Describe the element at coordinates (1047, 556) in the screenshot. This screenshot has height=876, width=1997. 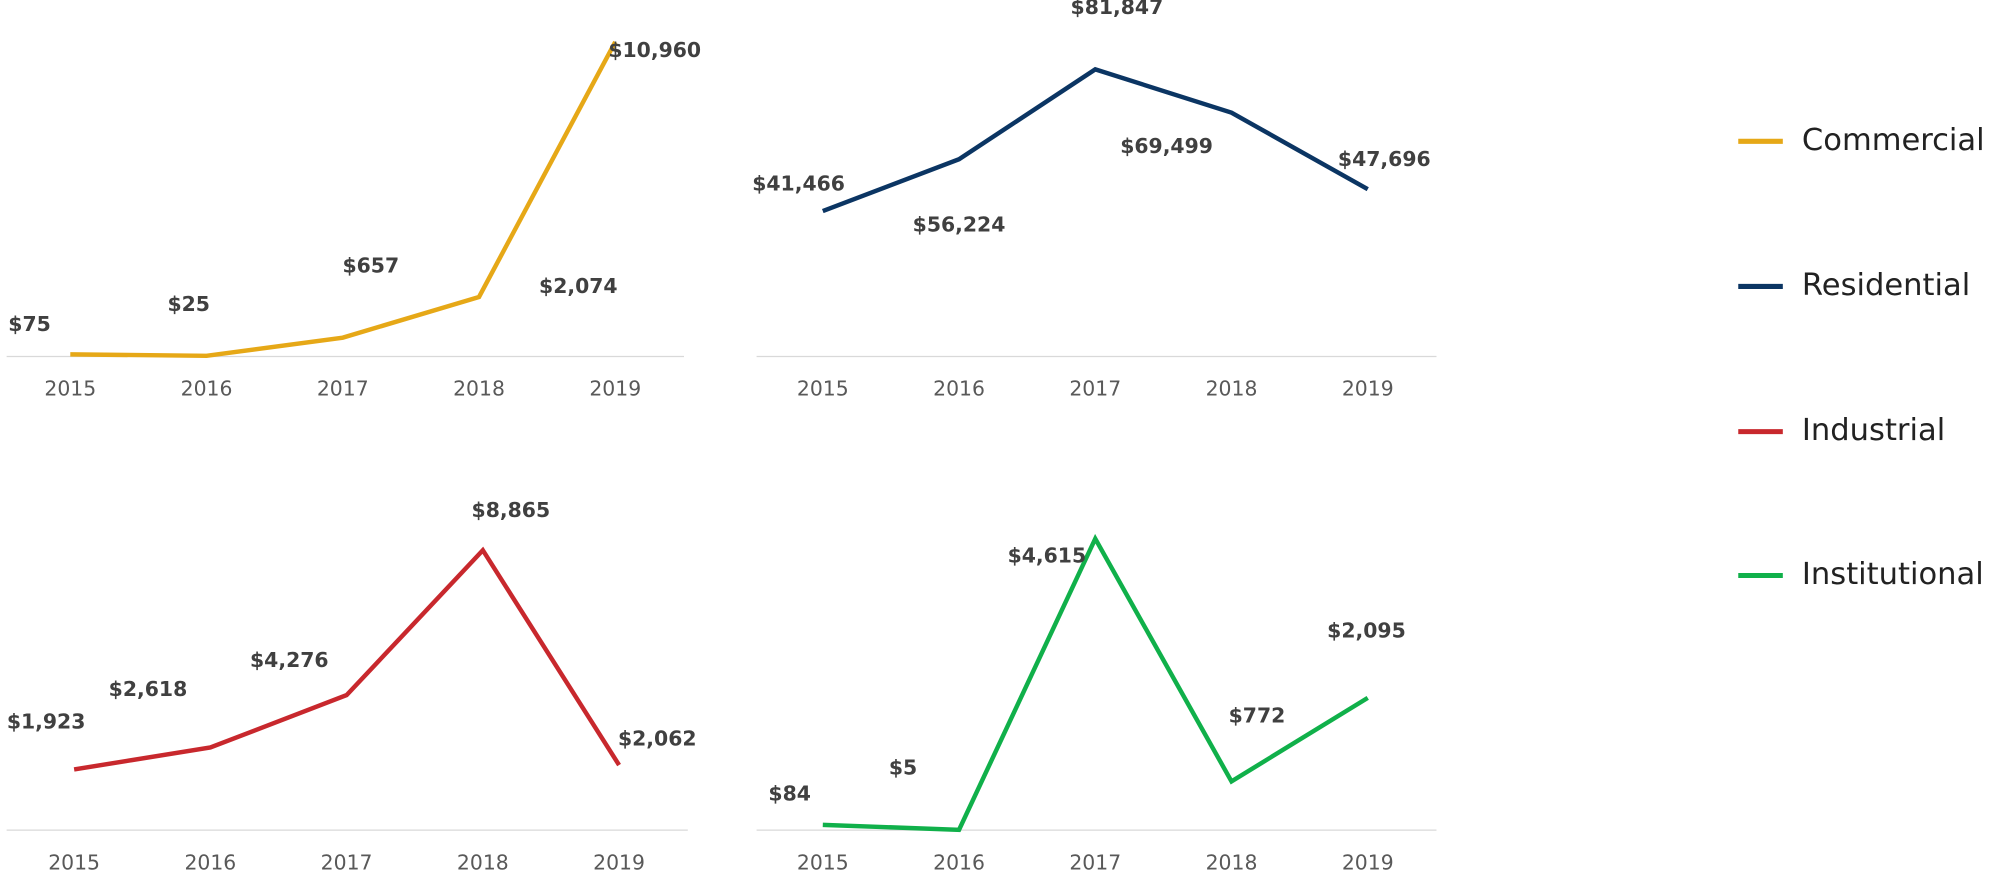
I see `data-label: $4,615` at that location.